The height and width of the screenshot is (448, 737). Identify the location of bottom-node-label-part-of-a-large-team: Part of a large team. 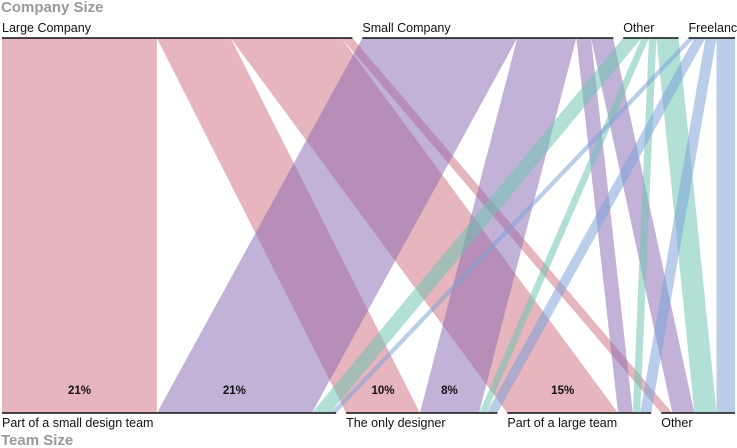
(562, 423).